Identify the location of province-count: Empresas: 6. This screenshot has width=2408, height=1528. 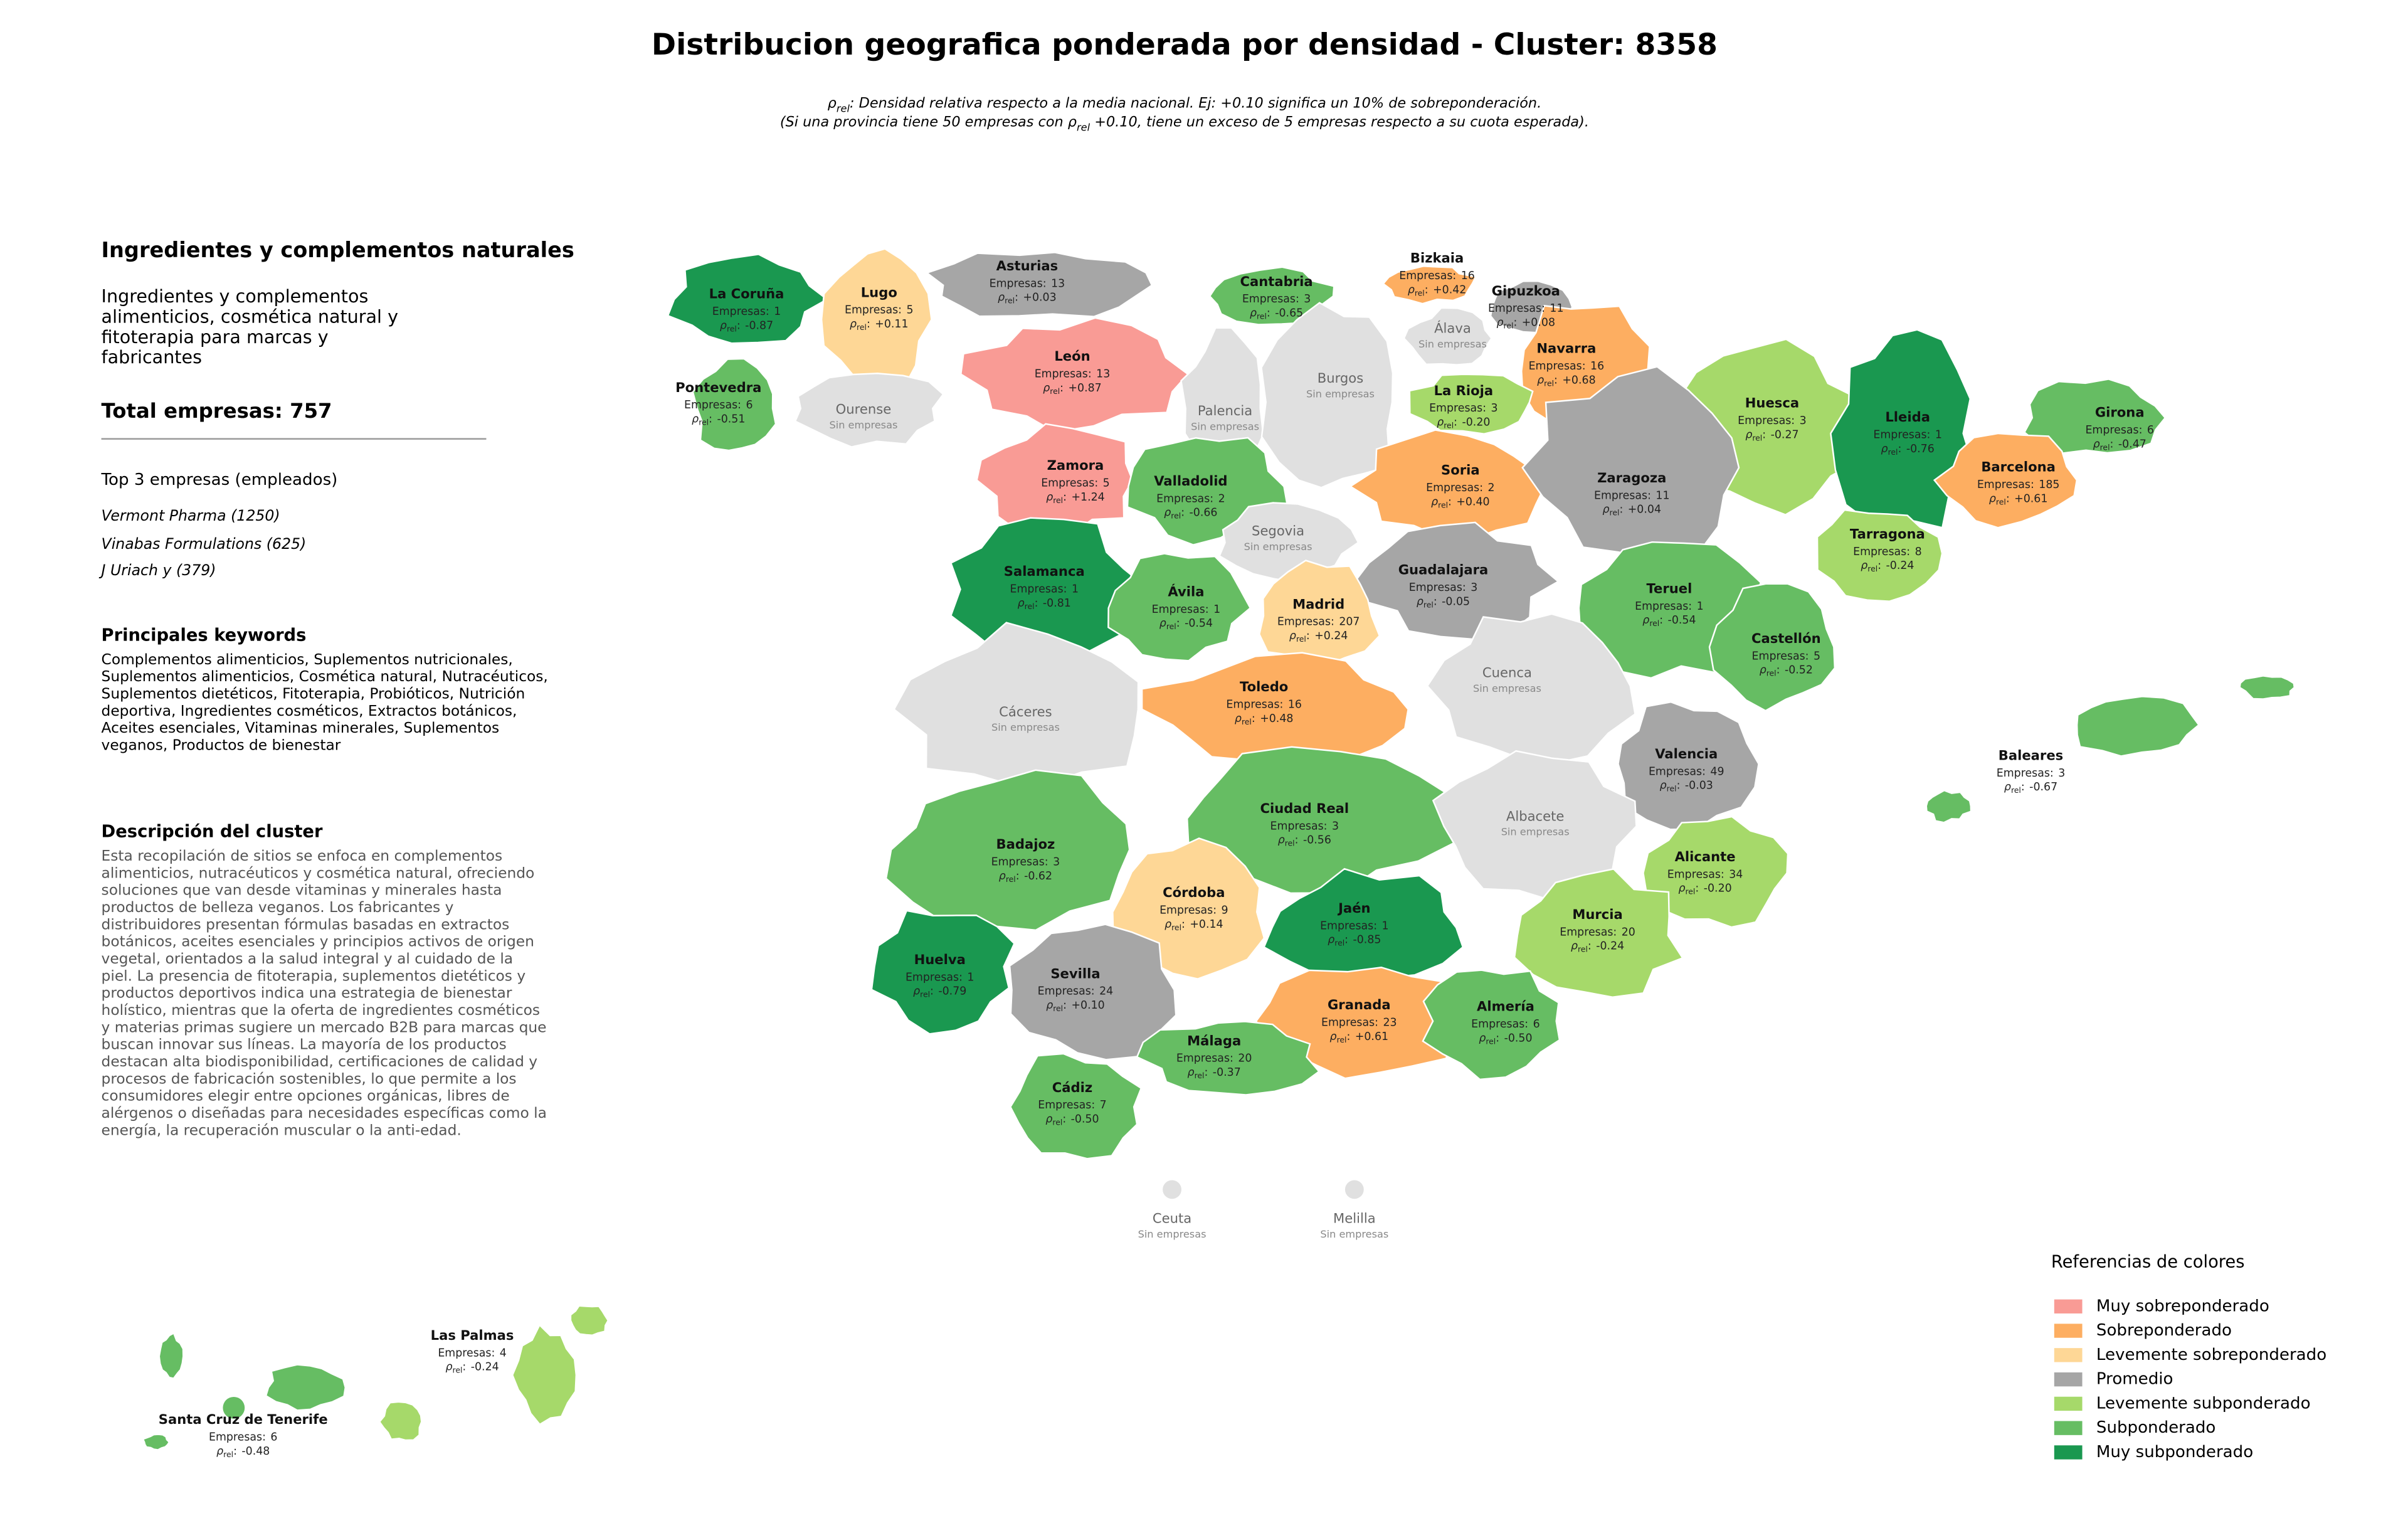
(718, 405).